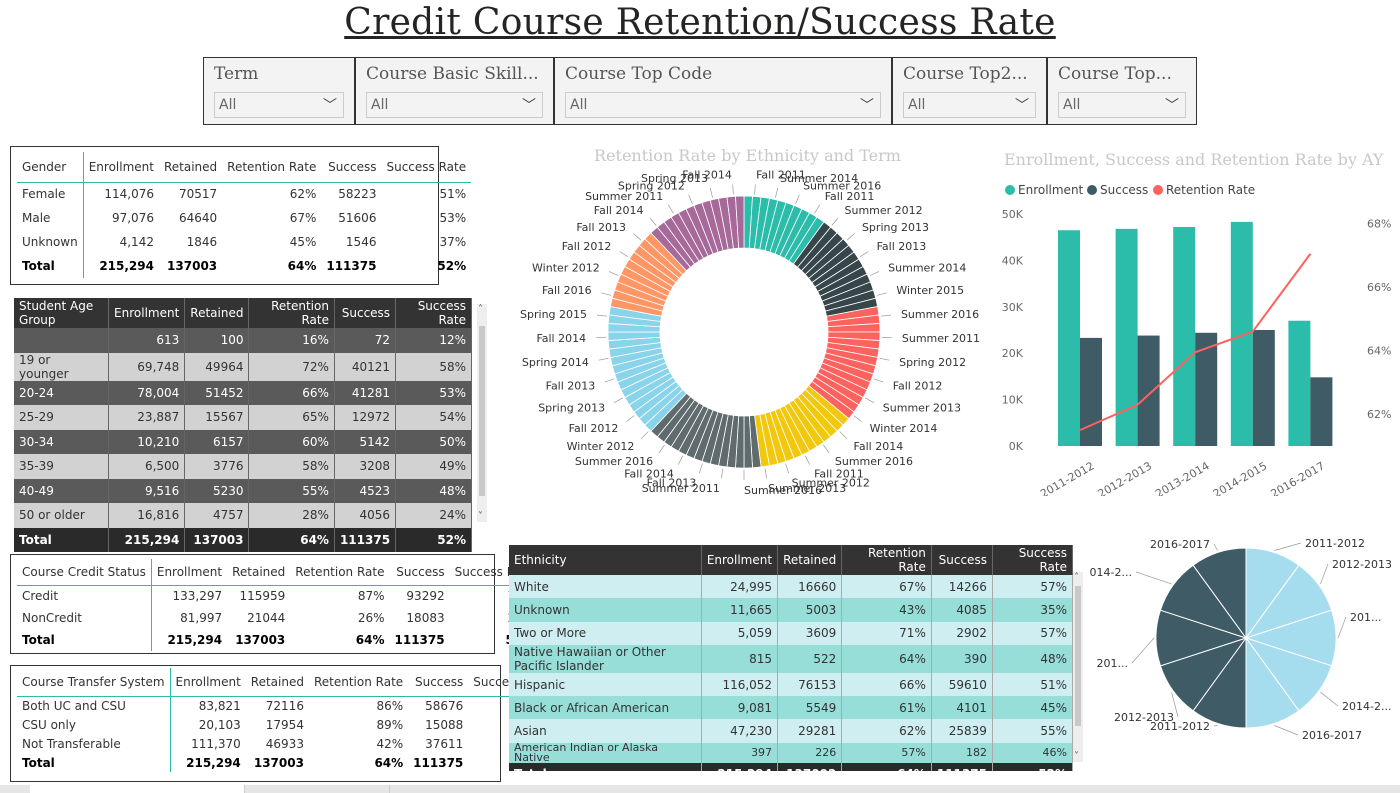 This screenshot has height=793, width=1400. I want to click on donut-label: Fall 2014, so click(561, 338).